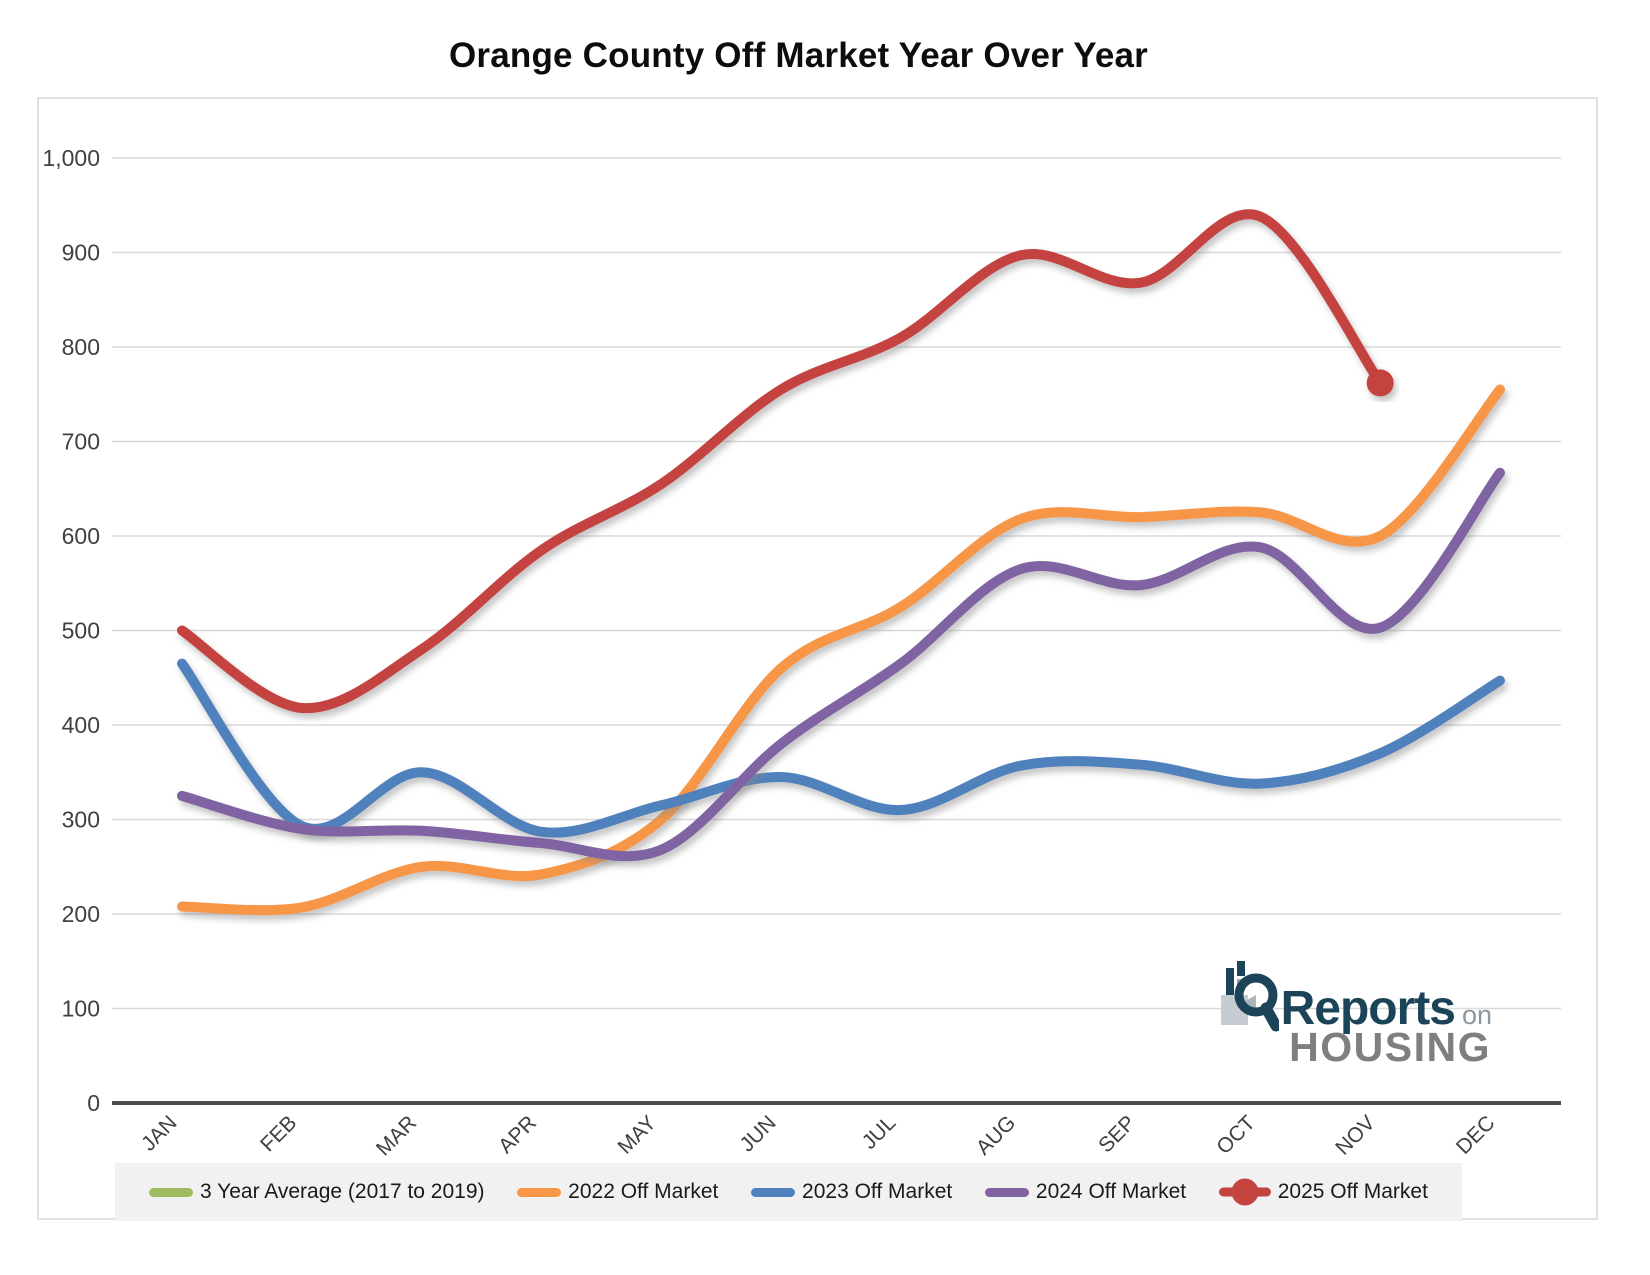 Image resolution: width=1650 pixels, height=1275 pixels. What do you see at coordinates (1244, 1192) in the screenshot?
I see `legend-swatch-line-with-marker` at bounding box center [1244, 1192].